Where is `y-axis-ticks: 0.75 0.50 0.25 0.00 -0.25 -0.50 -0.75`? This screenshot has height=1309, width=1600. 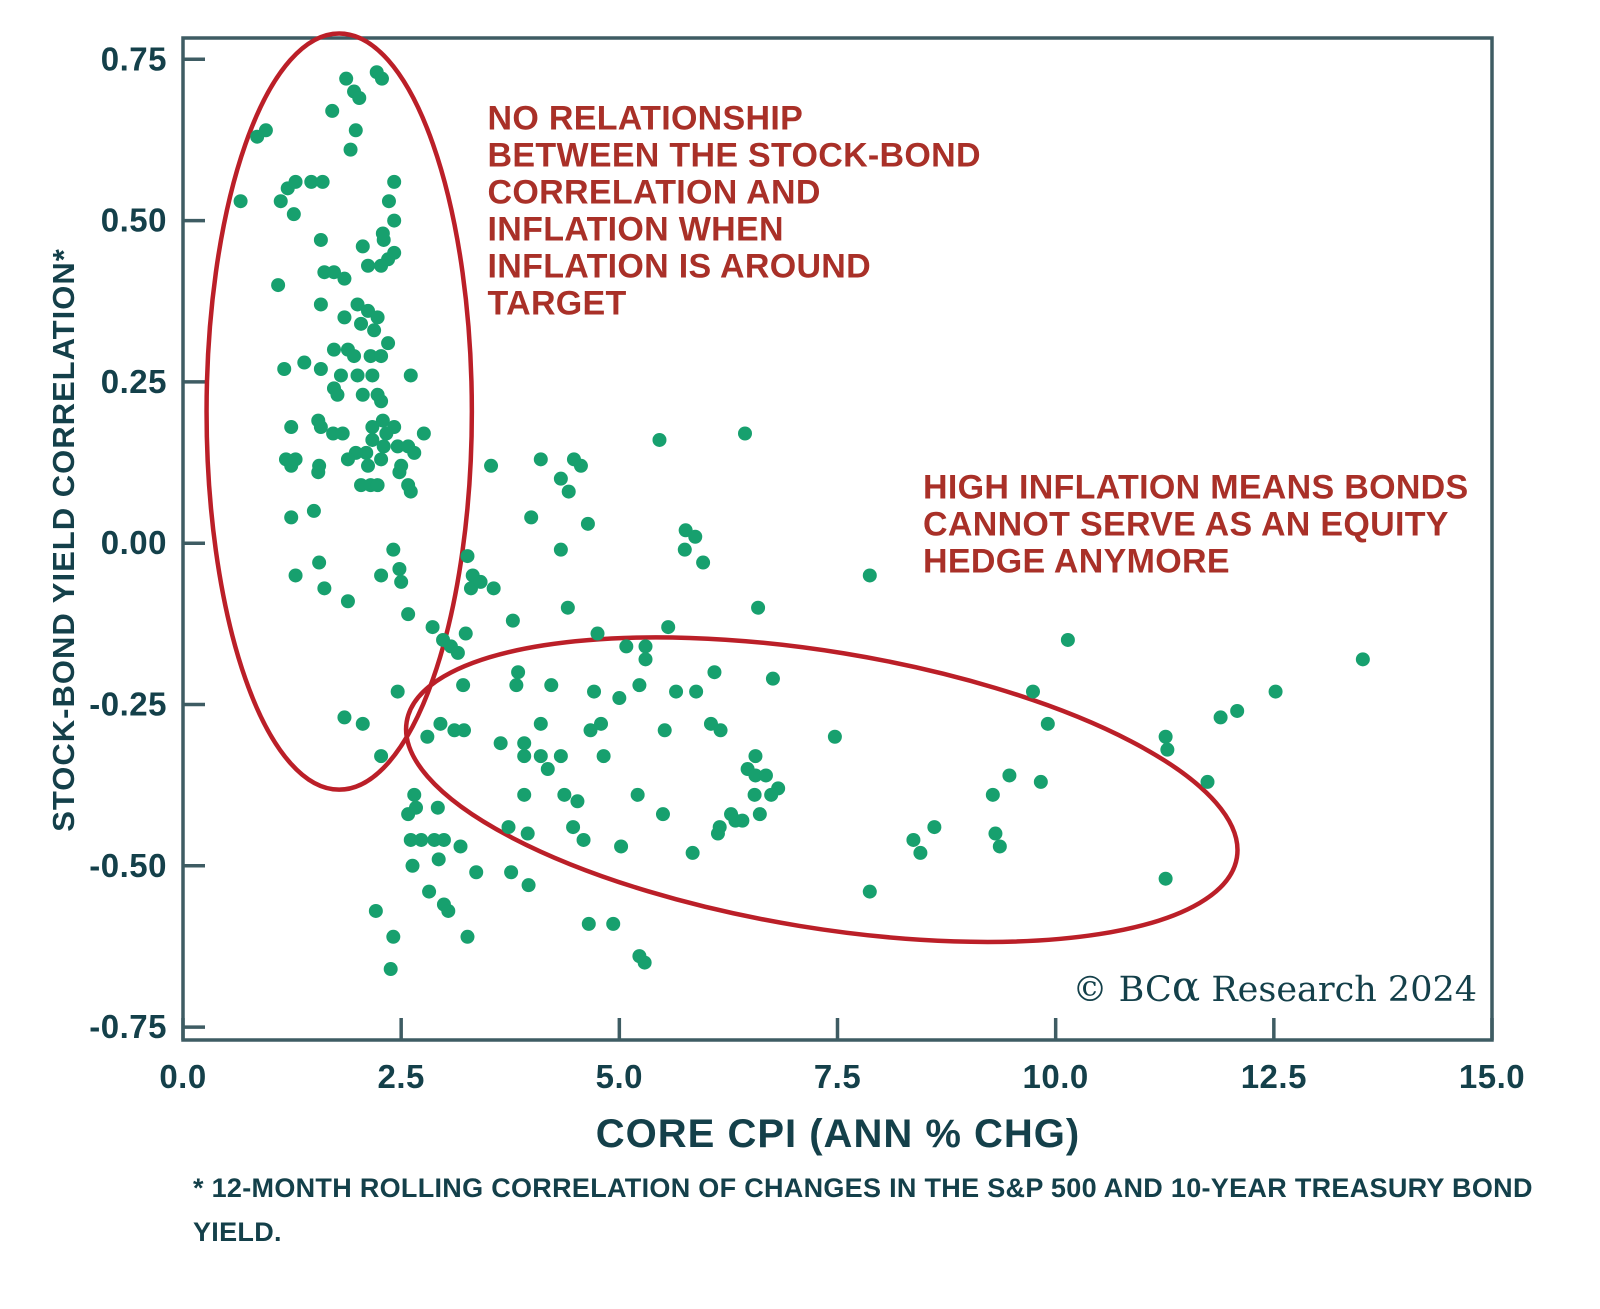
y-axis-ticks: 0.75 0.50 0.25 0.00 -0.25 -0.50 -0.75 is located at coordinates (147, 542).